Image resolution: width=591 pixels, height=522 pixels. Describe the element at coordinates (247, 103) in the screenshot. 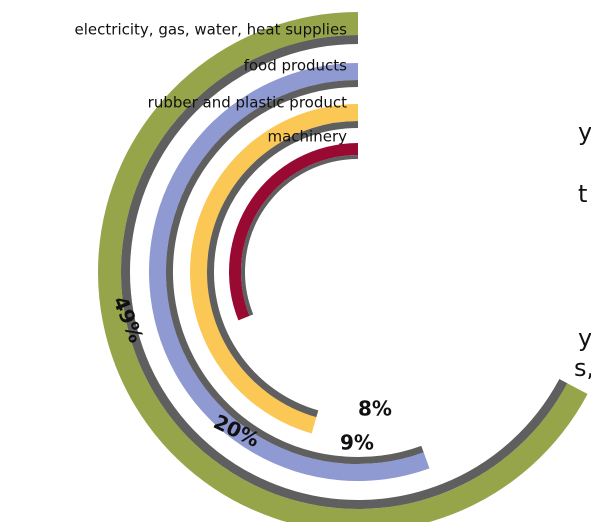

I see `series-label-rubber-and-plastic-product: rubber and plastic product` at that location.